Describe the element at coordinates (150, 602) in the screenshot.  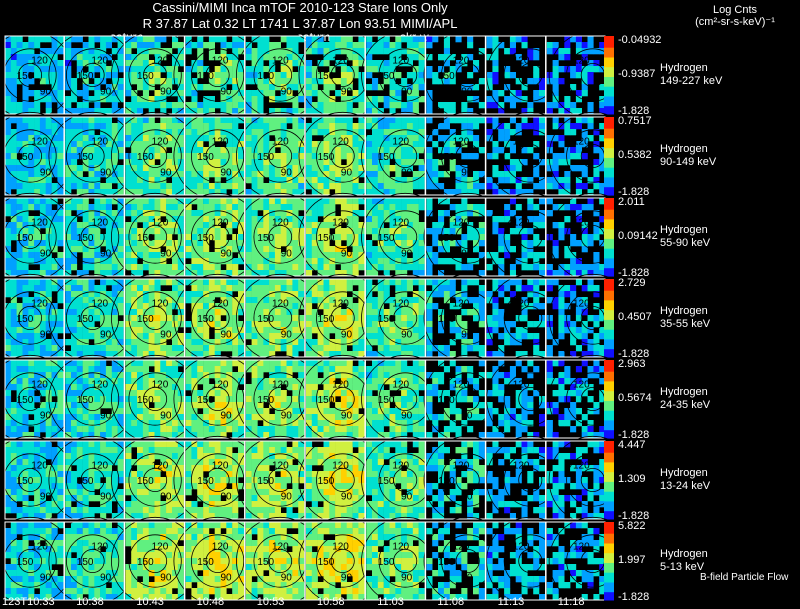
I see `time-tick-label: 10:43` at that location.